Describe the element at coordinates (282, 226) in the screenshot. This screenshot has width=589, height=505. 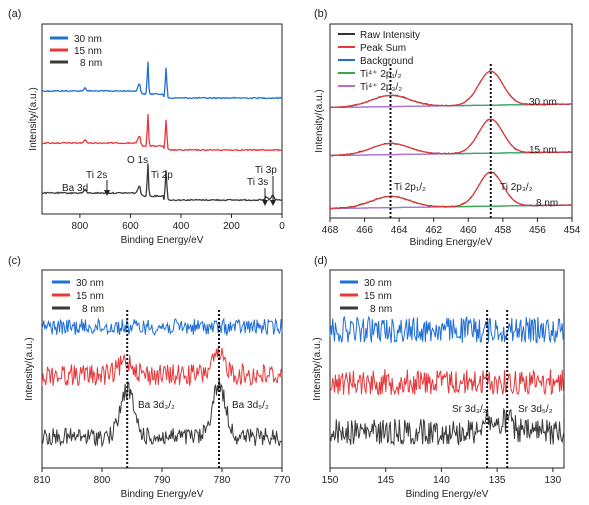
I see `x-tick-label: 0` at that location.